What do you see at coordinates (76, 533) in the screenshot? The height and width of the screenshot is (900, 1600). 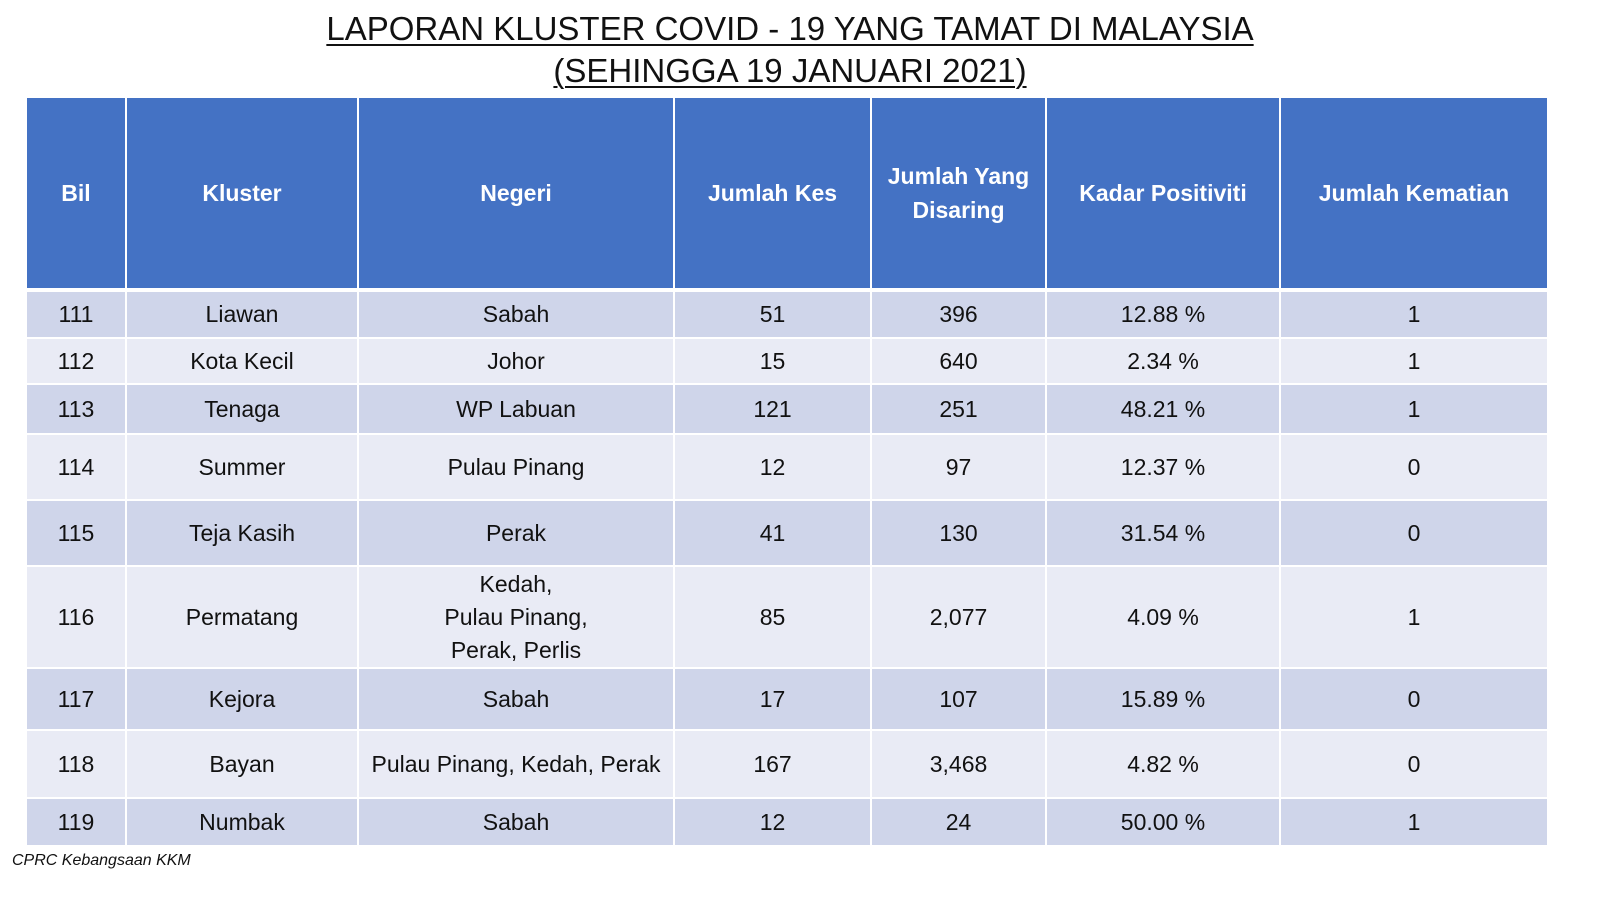 I see `cell-bil: 115` at bounding box center [76, 533].